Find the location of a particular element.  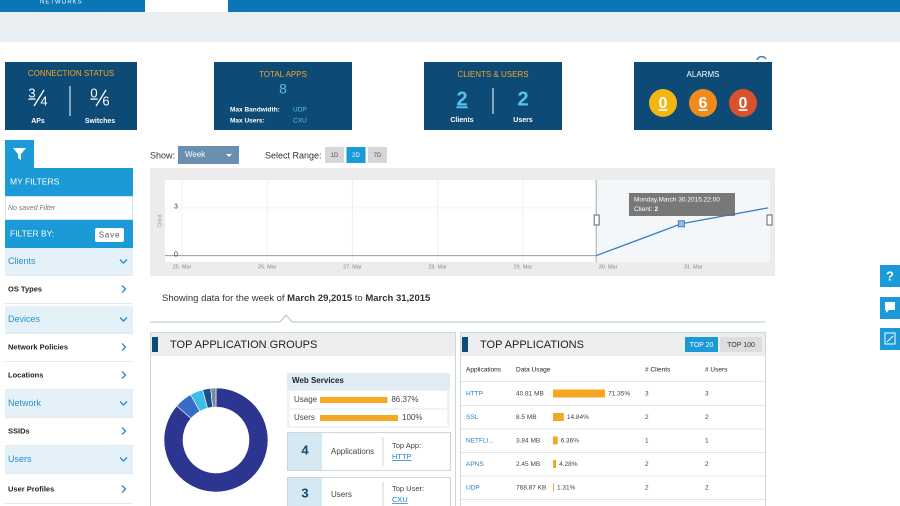

filter-label: Network is located at coordinates (25, 403).